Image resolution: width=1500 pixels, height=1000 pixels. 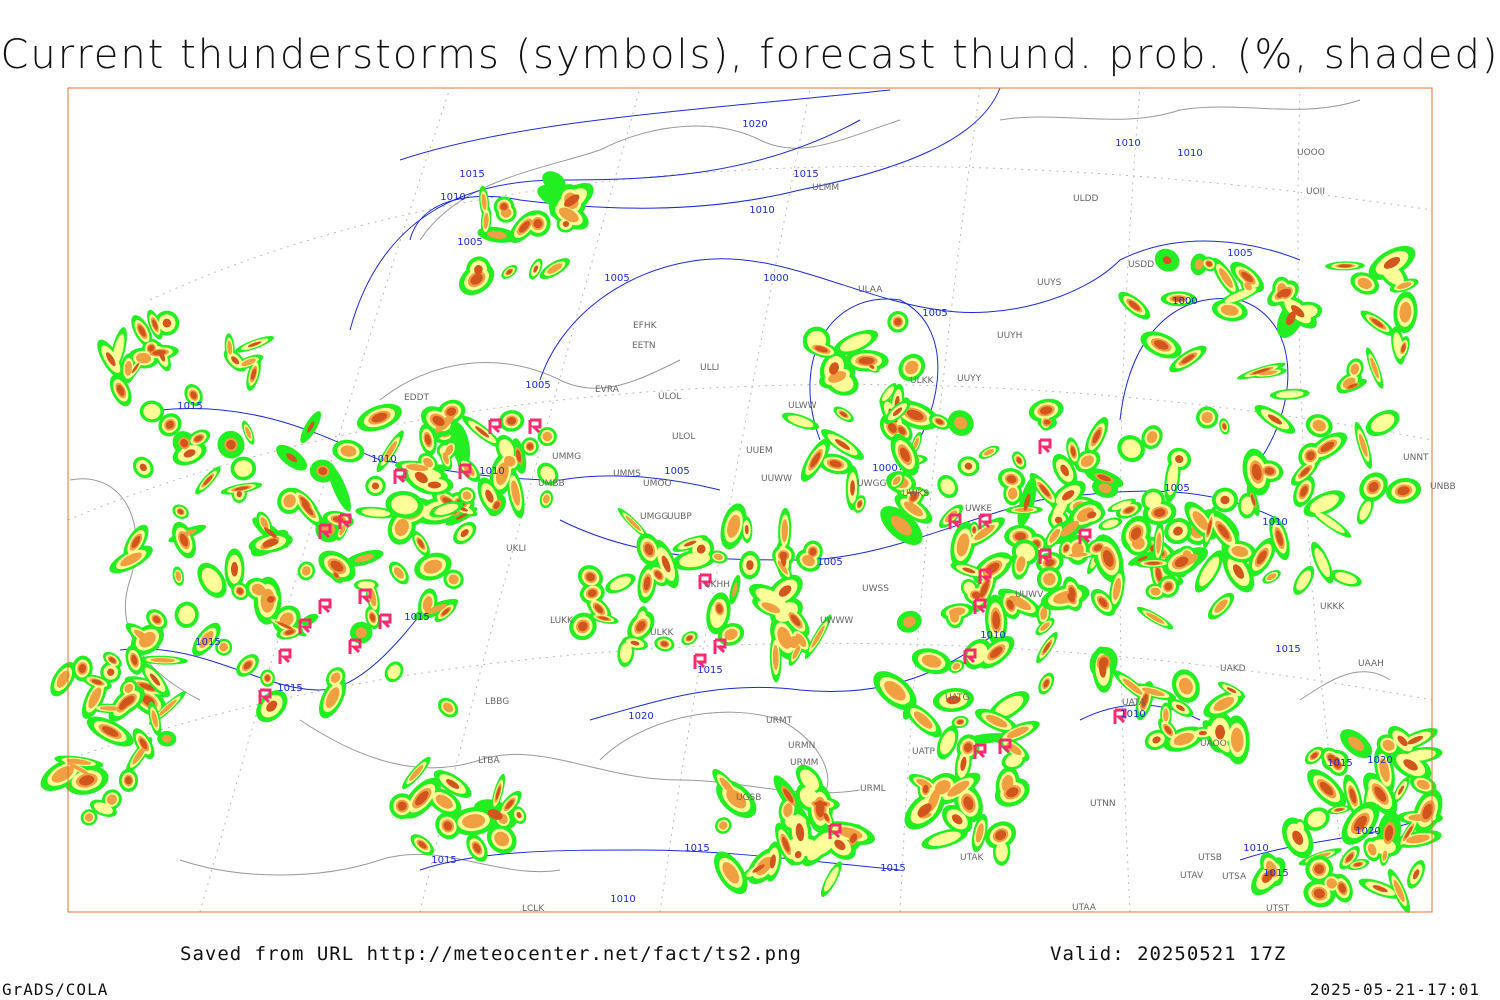 I want to click on station-code: ULDD, so click(x=1086, y=199).